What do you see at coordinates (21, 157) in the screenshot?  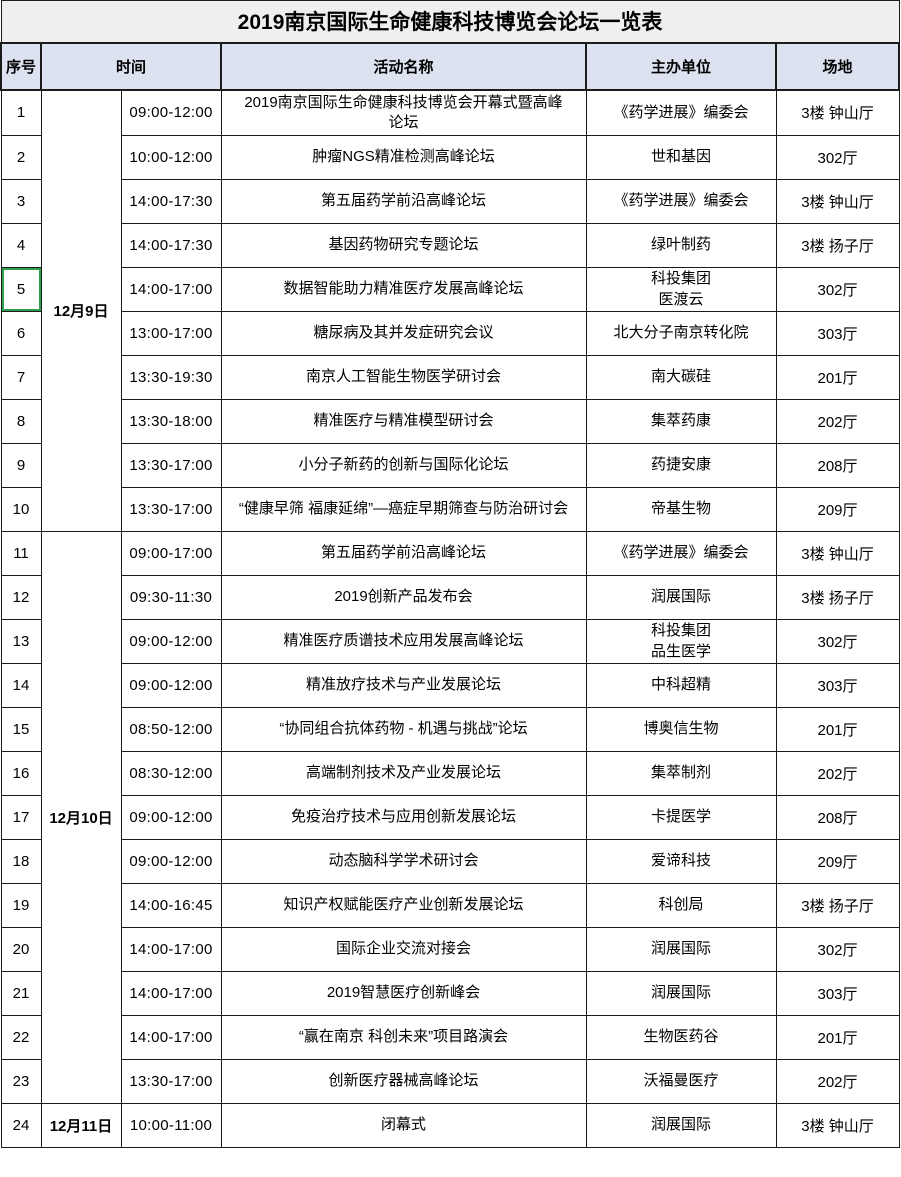 I see `row-number-cell: 2` at bounding box center [21, 157].